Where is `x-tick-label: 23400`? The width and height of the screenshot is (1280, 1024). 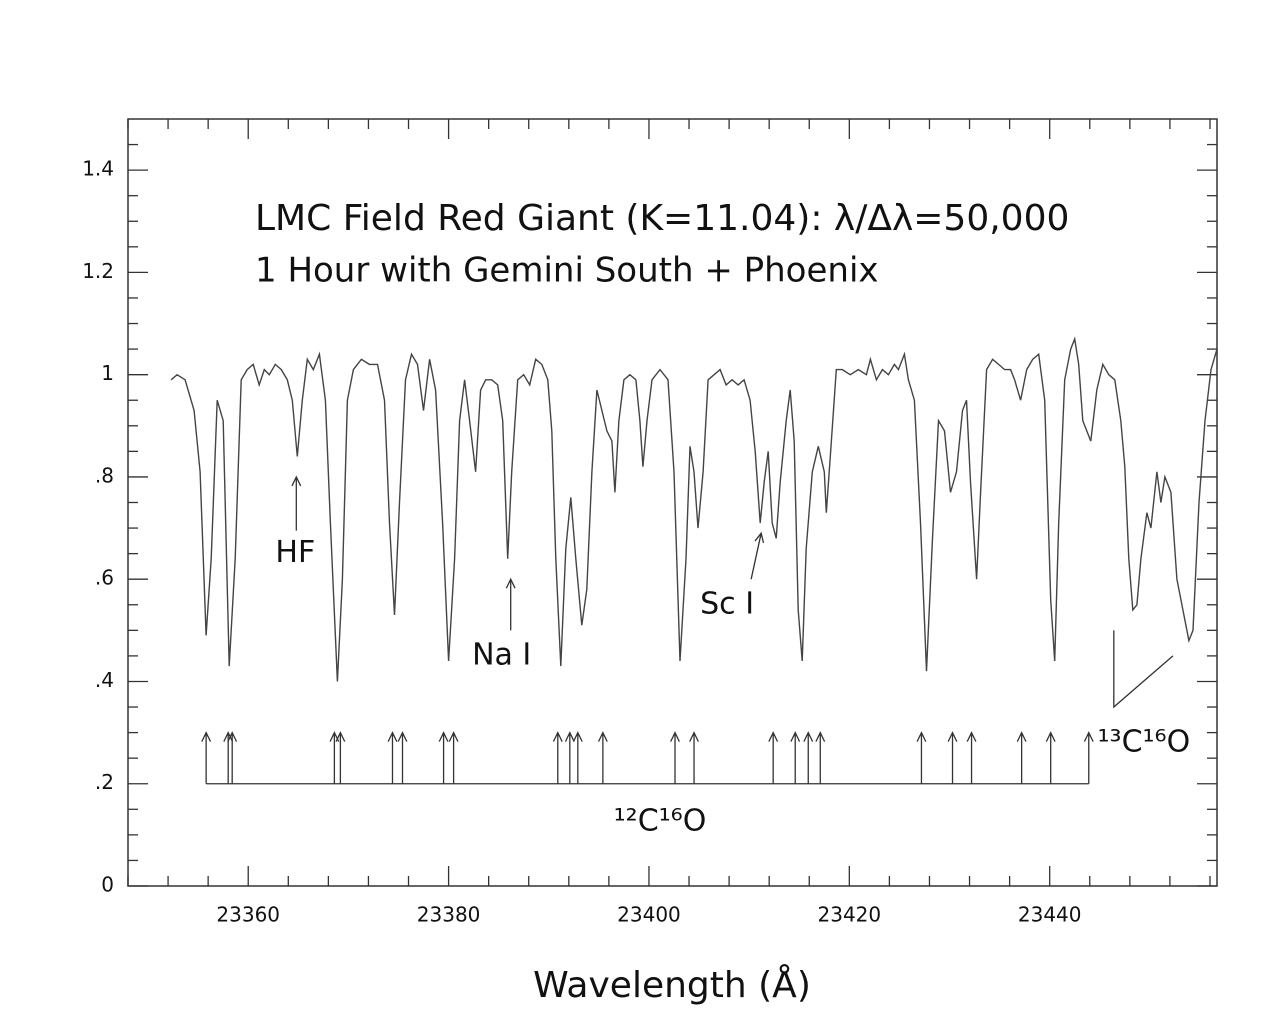 x-tick-label: 23400 is located at coordinates (649, 915).